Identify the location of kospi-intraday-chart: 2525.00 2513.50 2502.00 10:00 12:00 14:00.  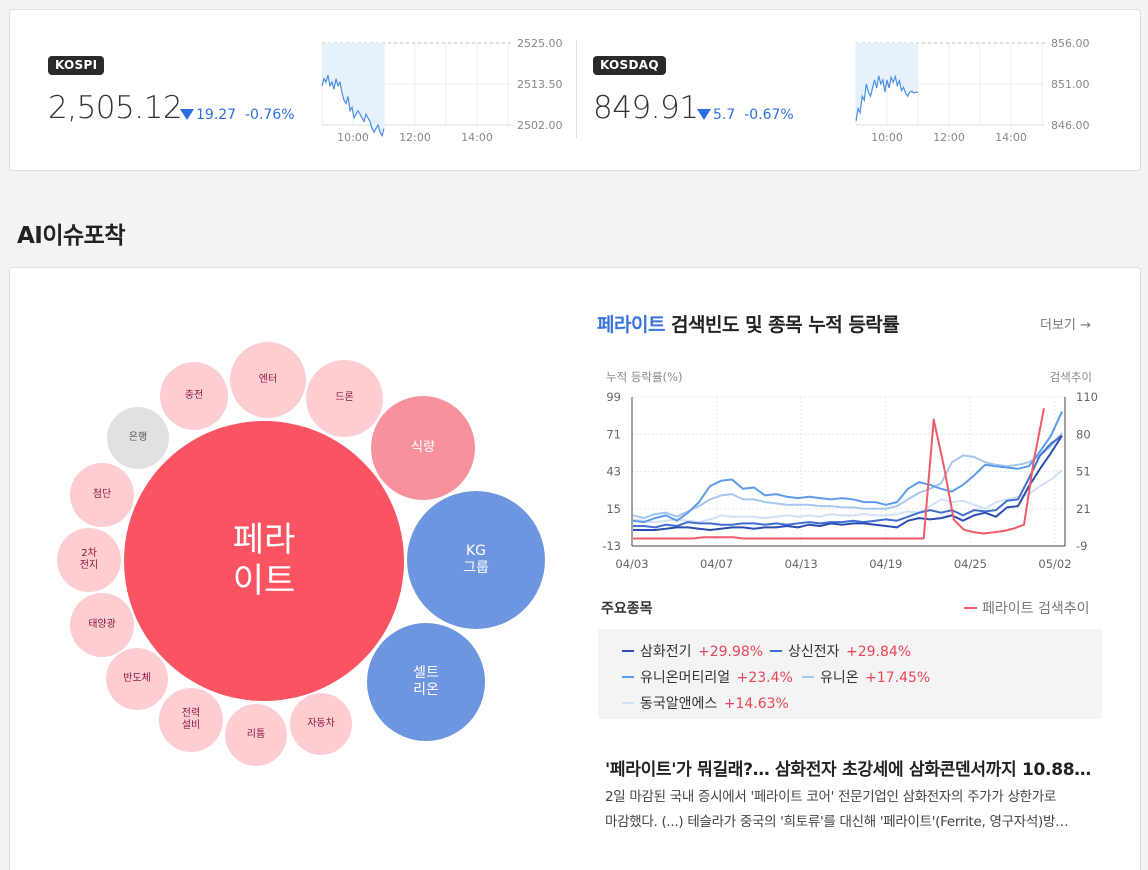
(441, 89).